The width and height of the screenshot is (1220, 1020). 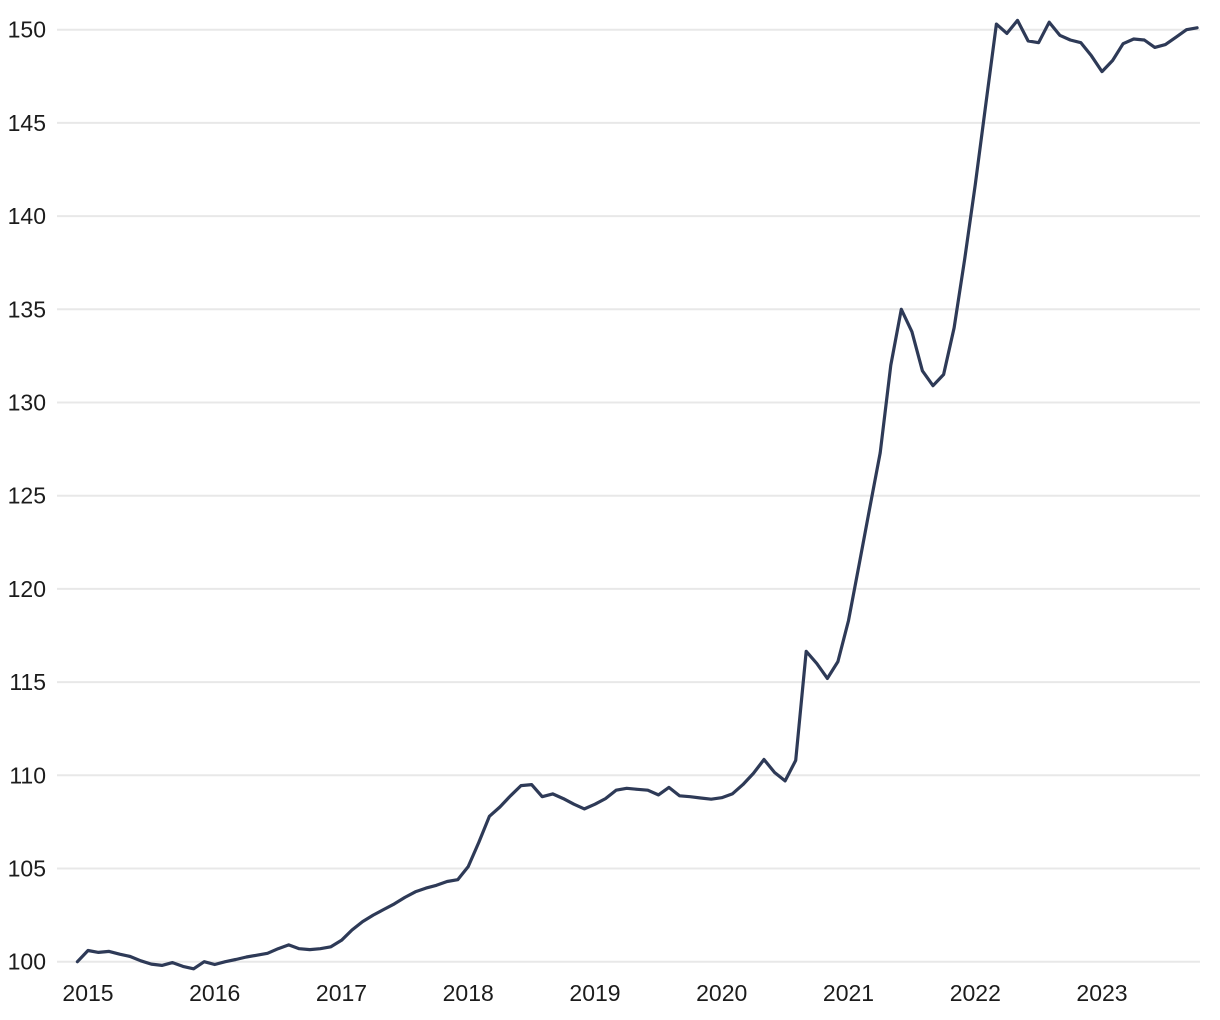 I want to click on y-axis-tick-label: 150, so click(x=27, y=30).